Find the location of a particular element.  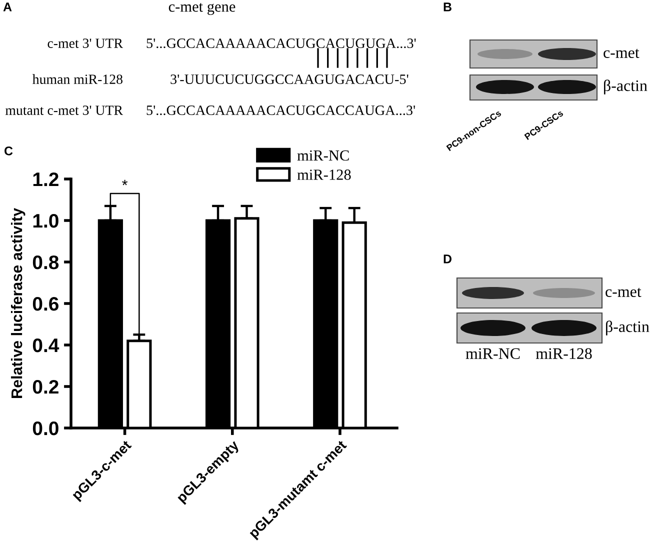

text: c-met gene is located at coordinates (202, 9).